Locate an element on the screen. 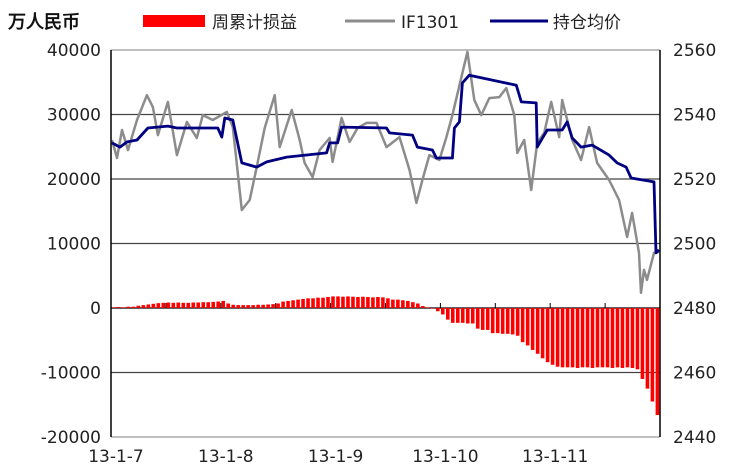  y-left-tick-label: -10000 is located at coordinates (71, 374).